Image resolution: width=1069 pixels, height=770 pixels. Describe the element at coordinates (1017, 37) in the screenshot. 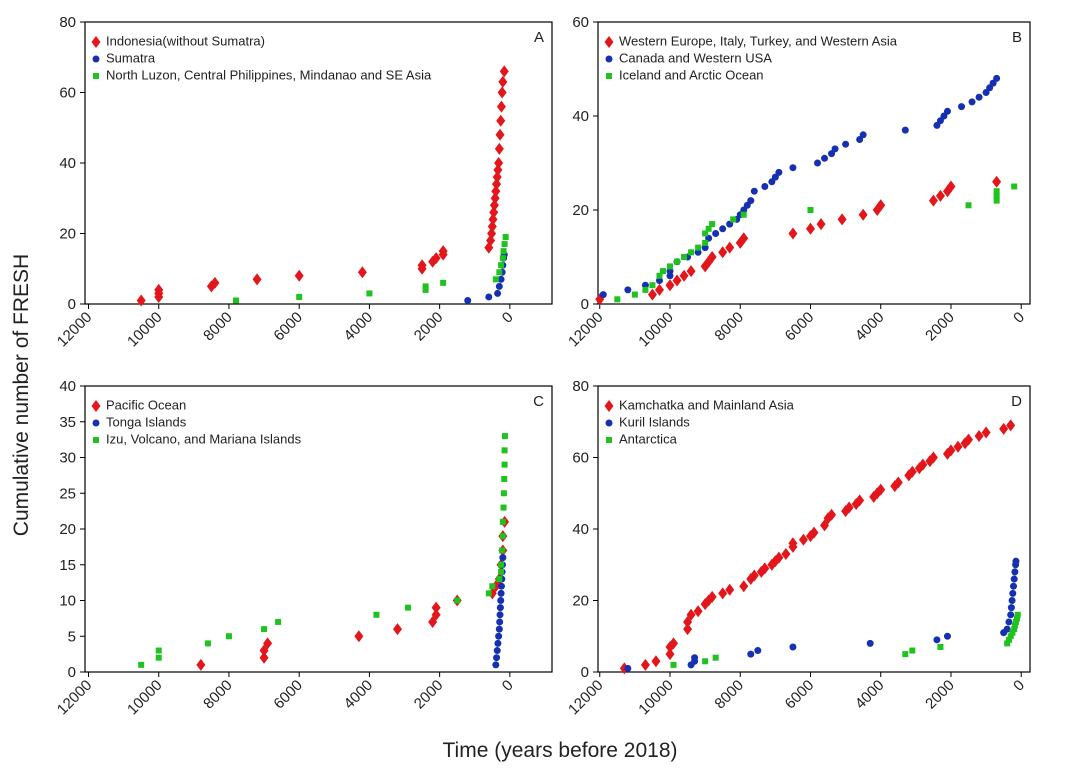

I see `panel-label: B` at that location.